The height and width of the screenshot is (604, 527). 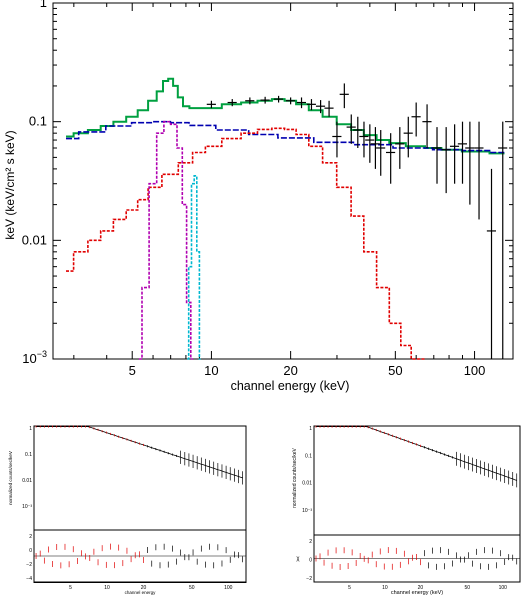 I want to click on main-y-axis-label: keV (keV/cm² s keV), so click(x=10, y=184).